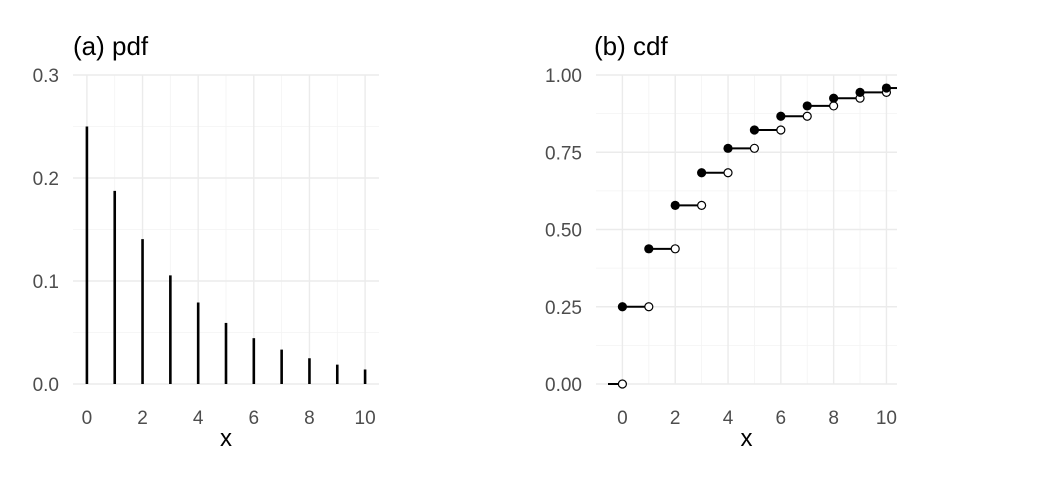 The image size is (1056, 480). What do you see at coordinates (46, 179) in the screenshot?
I see `y-tick-label: 0.2` at bounding box center [46, 179].